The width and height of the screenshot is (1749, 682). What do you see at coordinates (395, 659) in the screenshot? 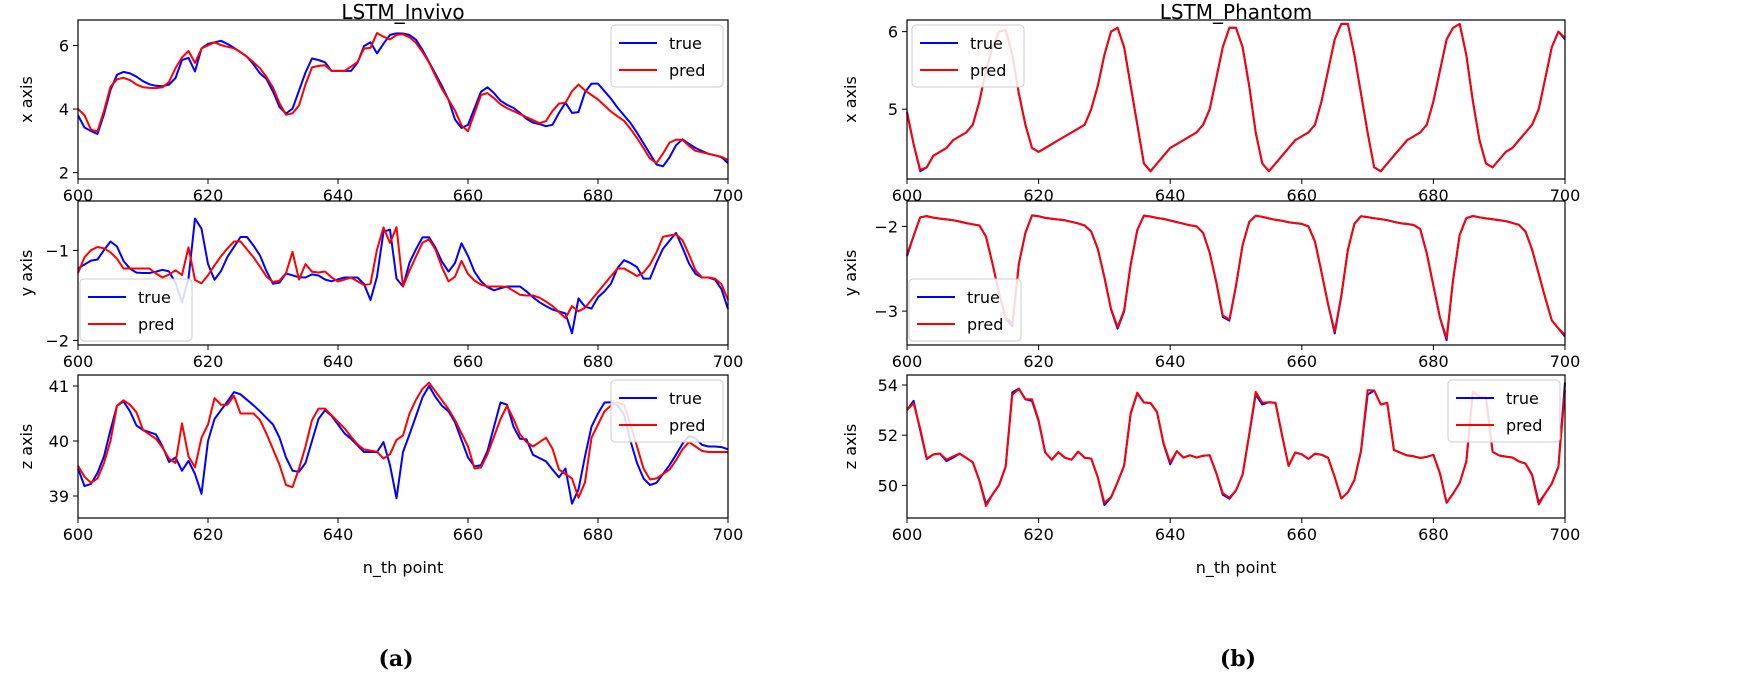
I see `figure-caption-a: (a)` at bounding box center [395, 659].